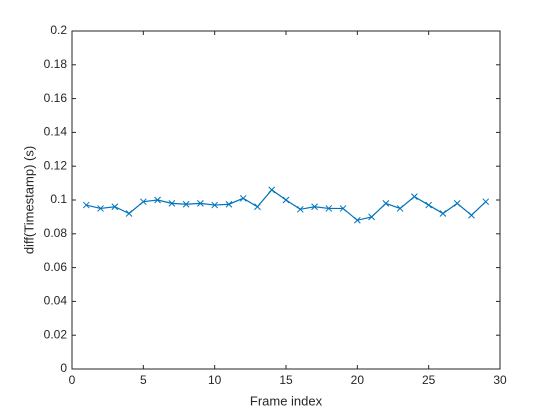 The height and width of the screenshot is (415, 553). I want to click on x-tick-label: 15, so click(286, 380).